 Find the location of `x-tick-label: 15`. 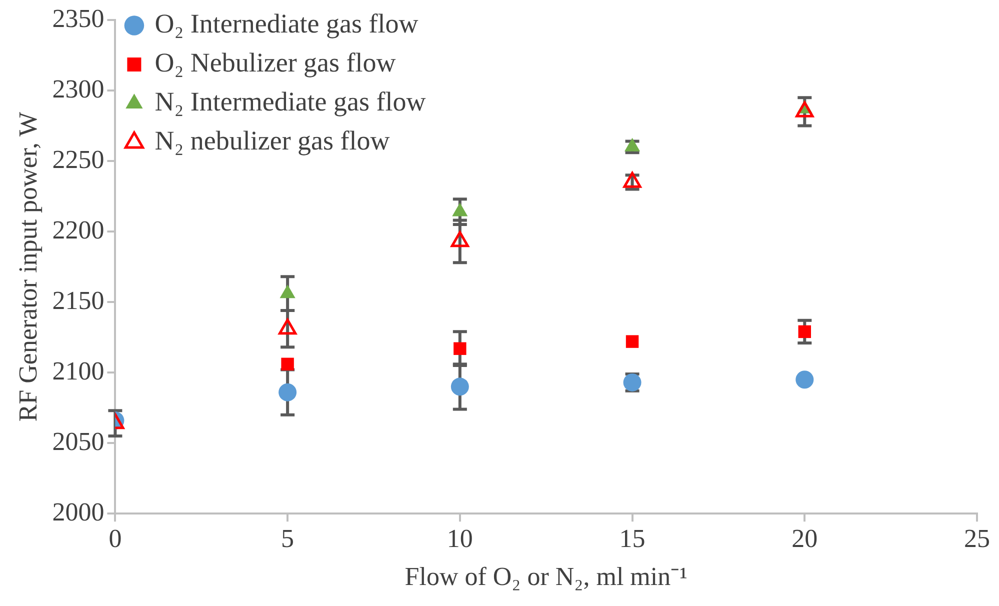

x-tick-label: 15 is located at coordinates (632, 539).